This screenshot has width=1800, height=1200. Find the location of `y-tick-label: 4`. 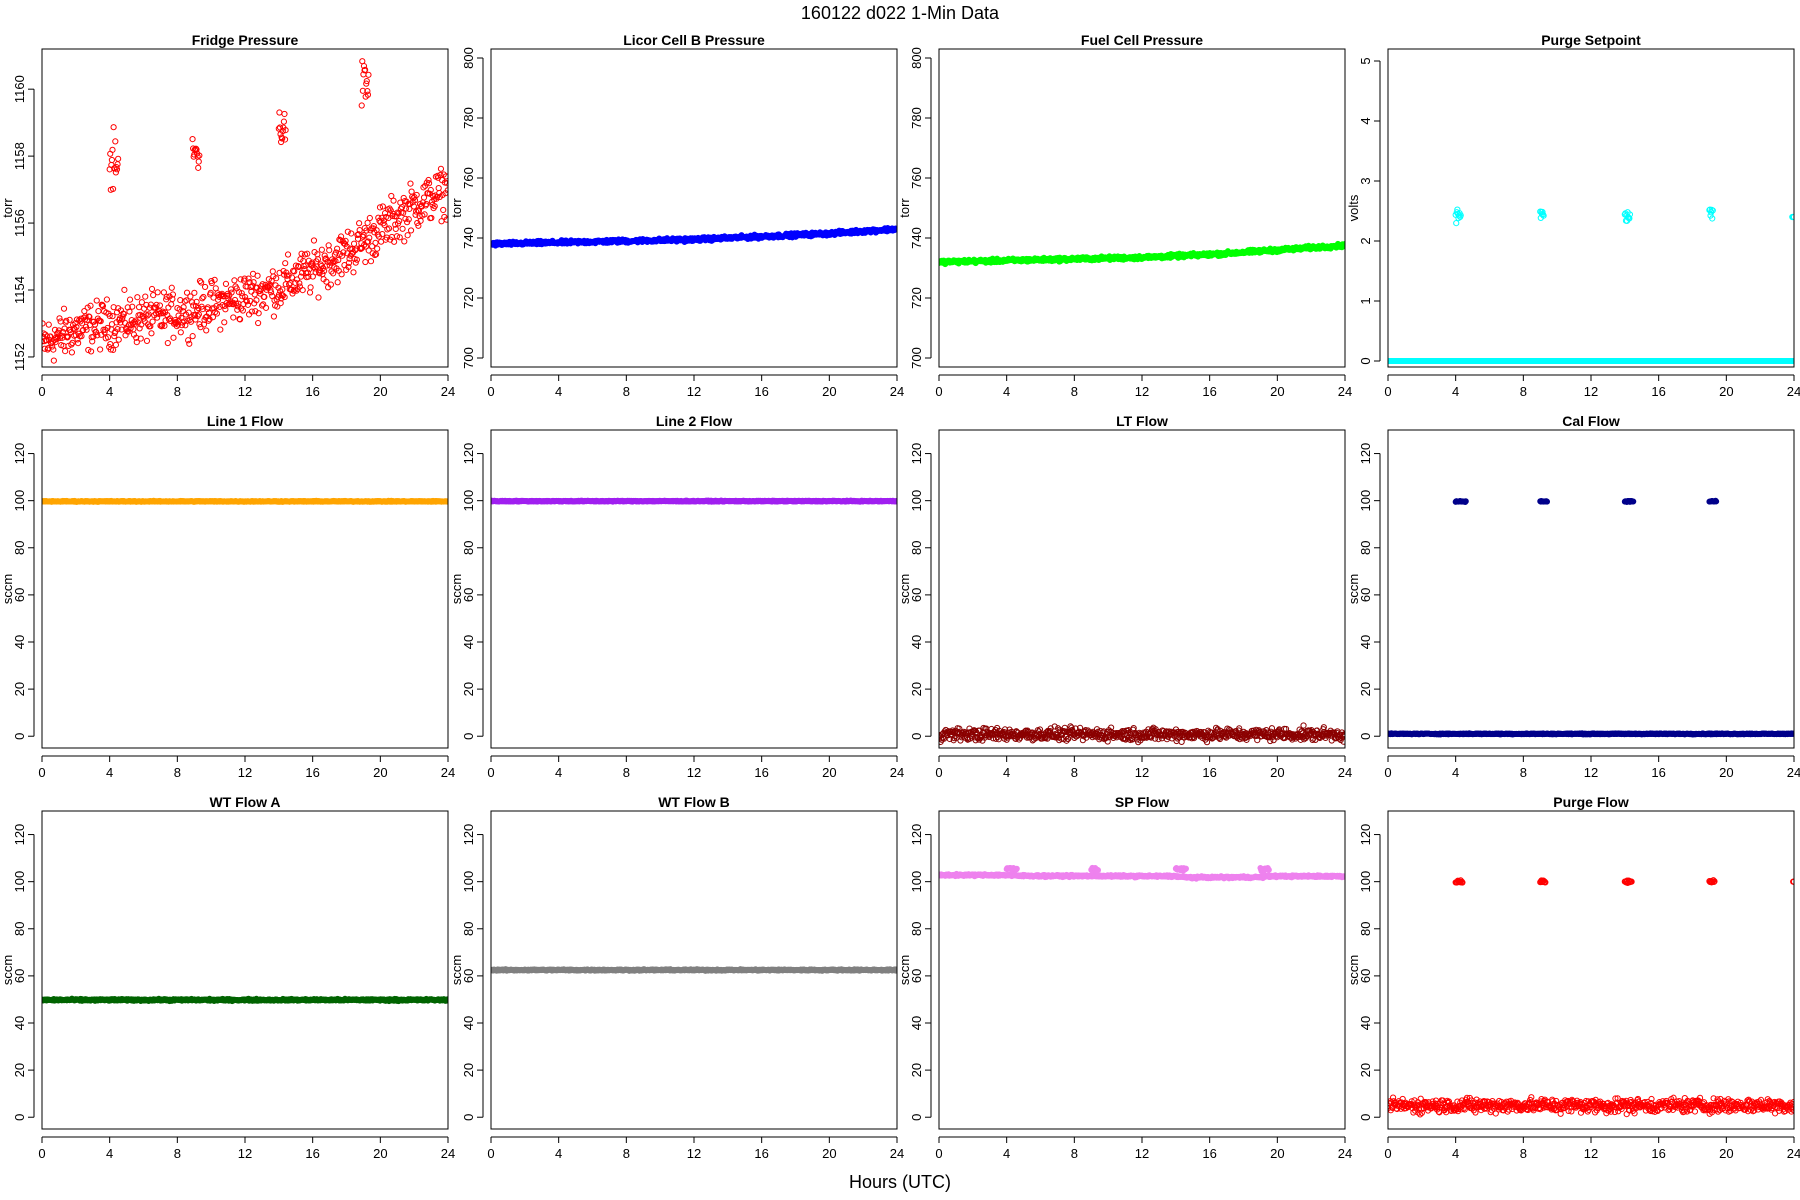

y-tick-label: 4 is located at coordinates (1365, 120).